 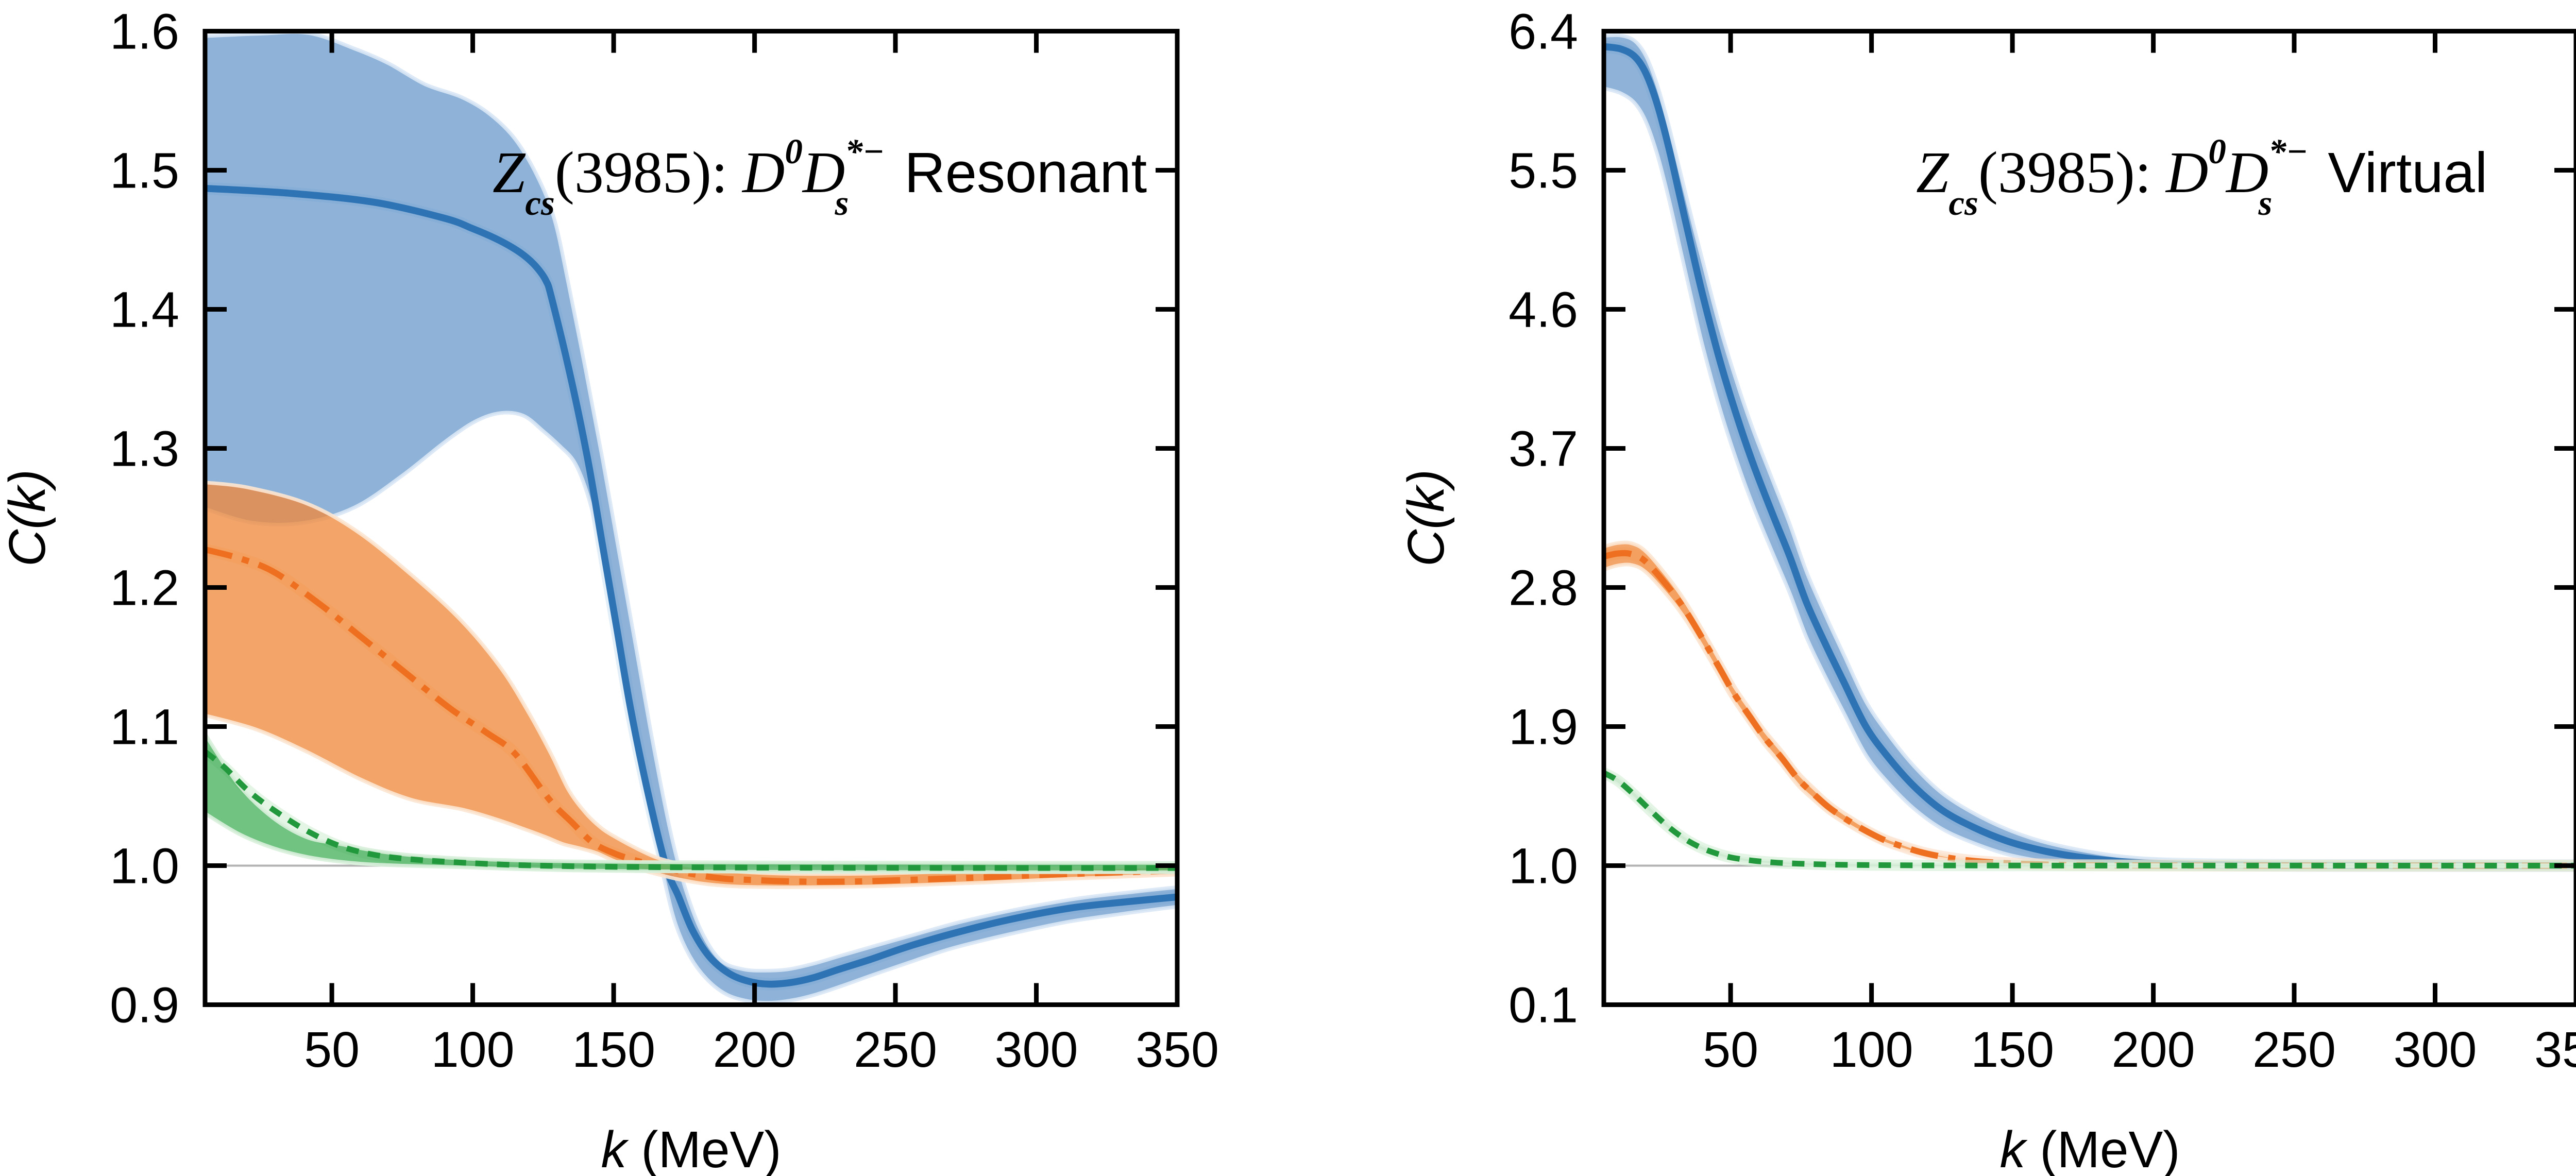 What do you see at coordinates (144, 310) in the screenshot?
I see `svg-text: 1.4` at bounding box center [144, 310].